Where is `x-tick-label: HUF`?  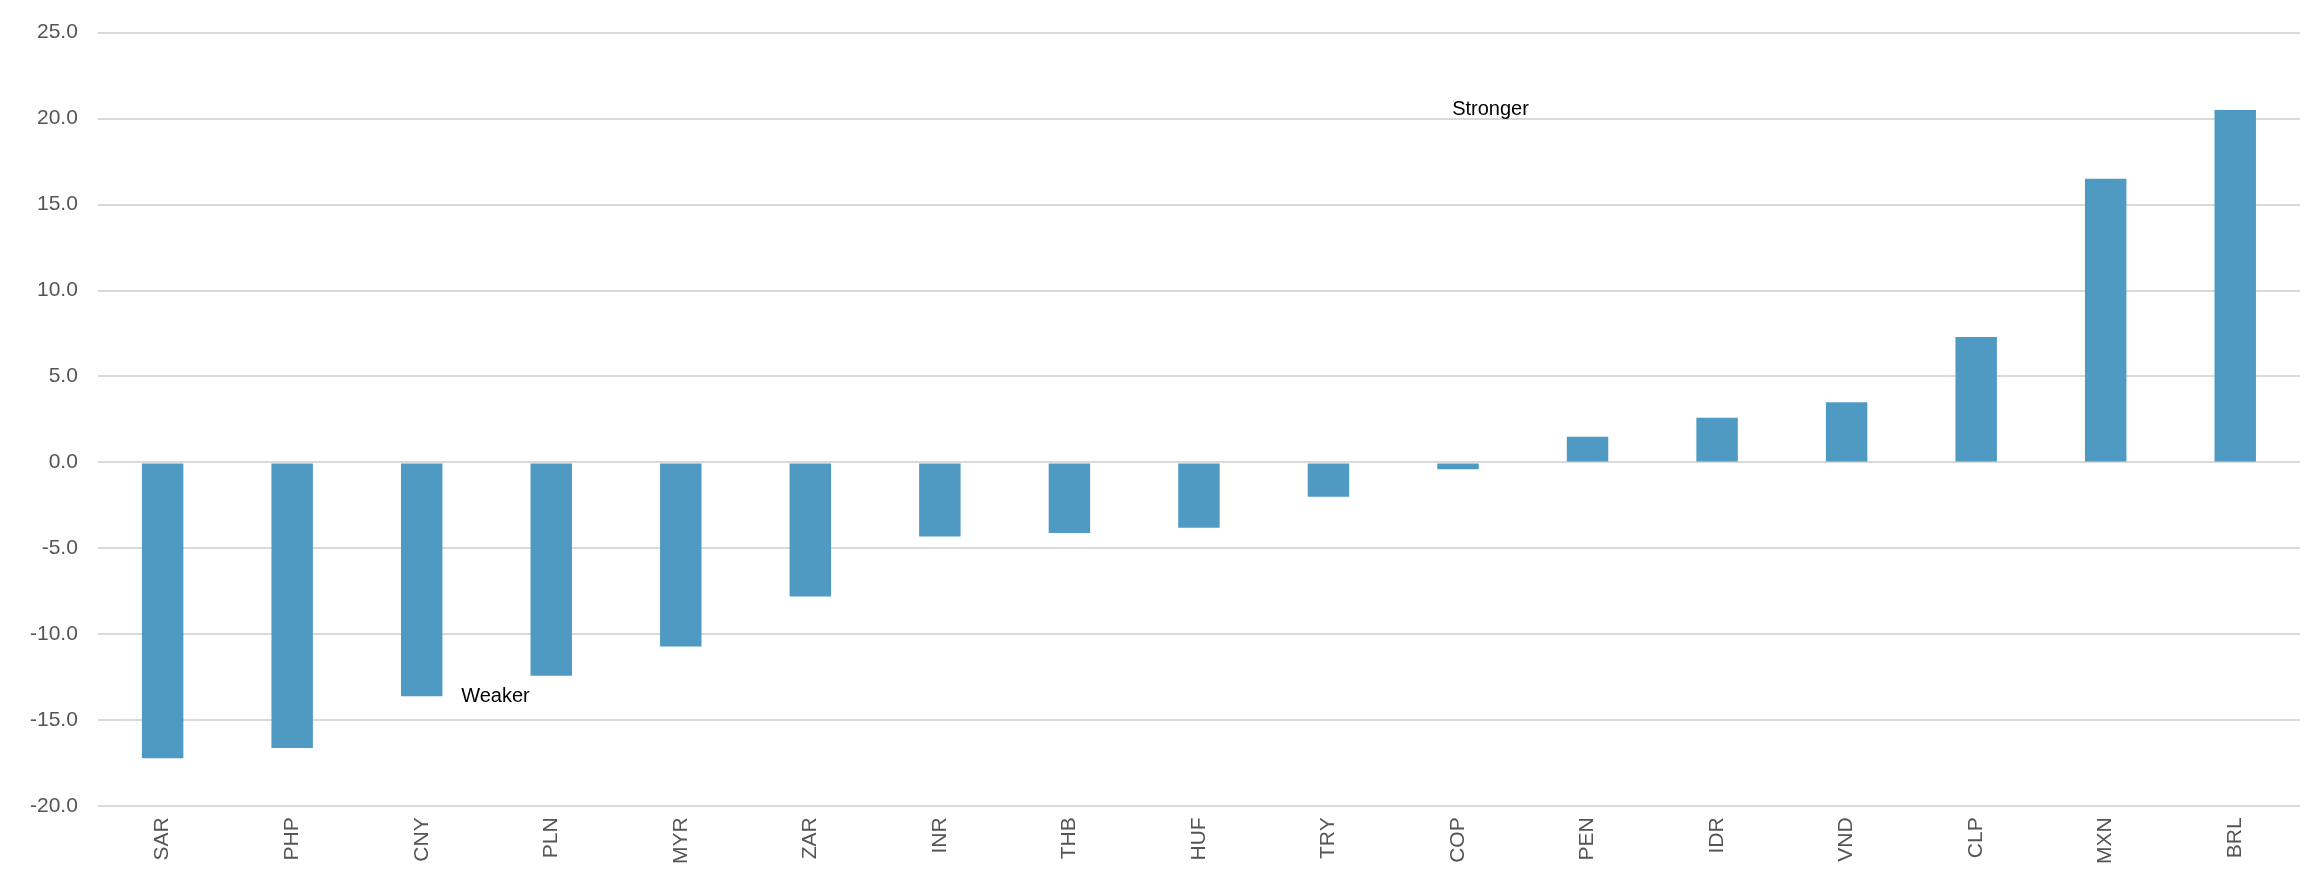
x-tick-label: HUF is located at coordinates (1197, 839).